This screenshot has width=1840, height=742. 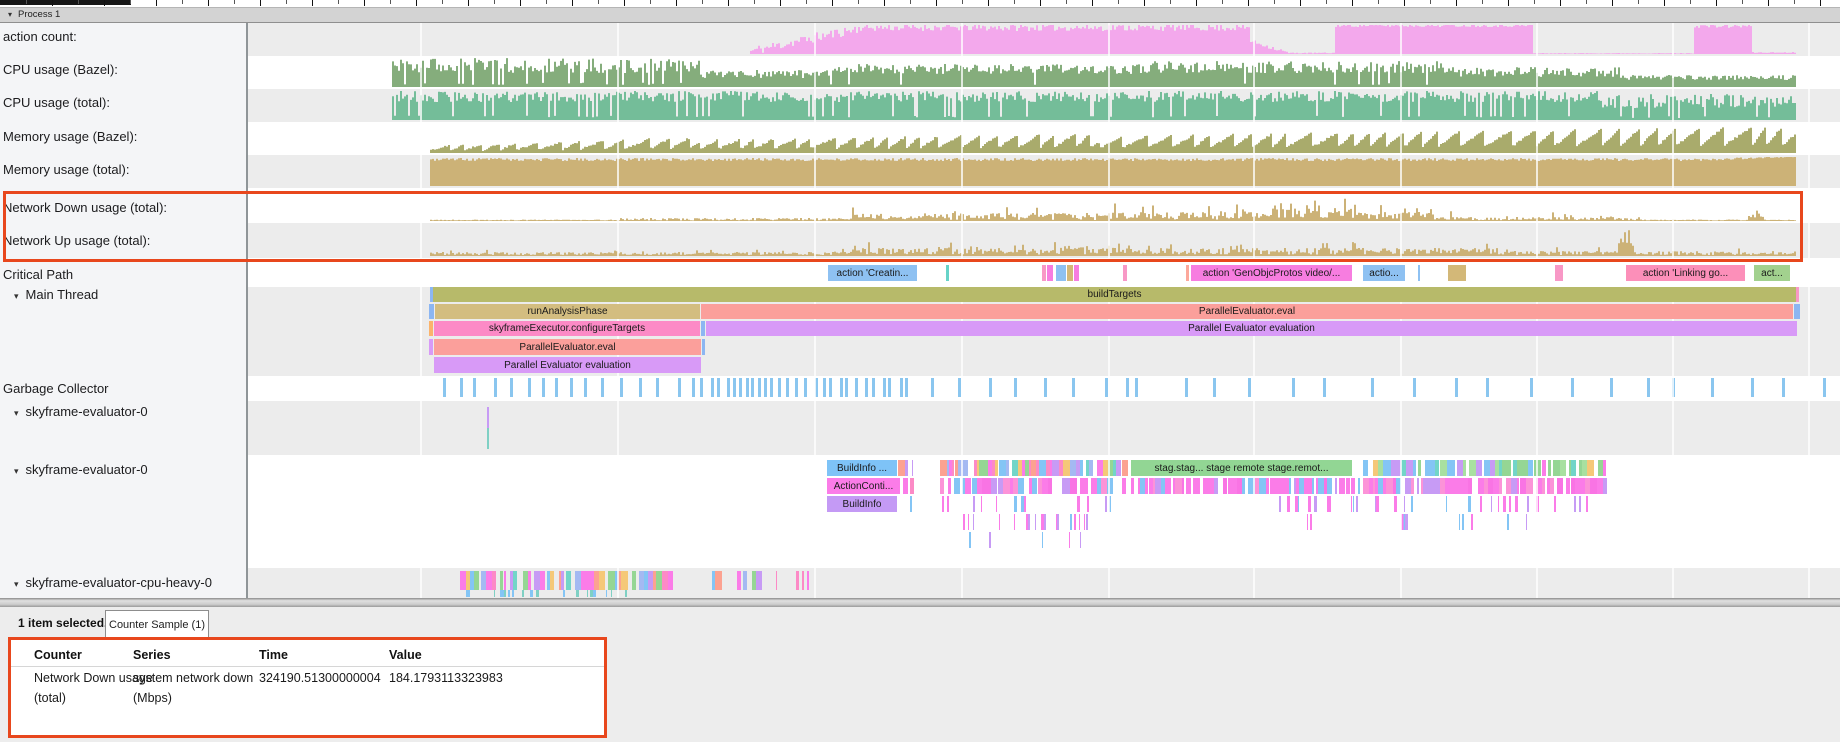 I want to click on panel-splitter-handle, so click(x=920, y=602).